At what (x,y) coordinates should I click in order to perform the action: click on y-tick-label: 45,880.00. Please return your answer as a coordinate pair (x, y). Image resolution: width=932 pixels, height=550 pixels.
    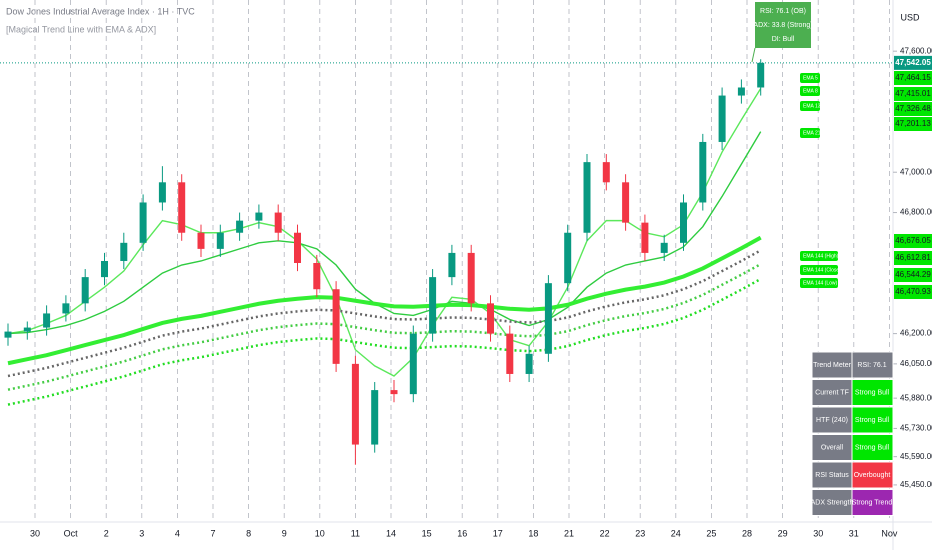
    Looking at the image, I should click on (916, 397).